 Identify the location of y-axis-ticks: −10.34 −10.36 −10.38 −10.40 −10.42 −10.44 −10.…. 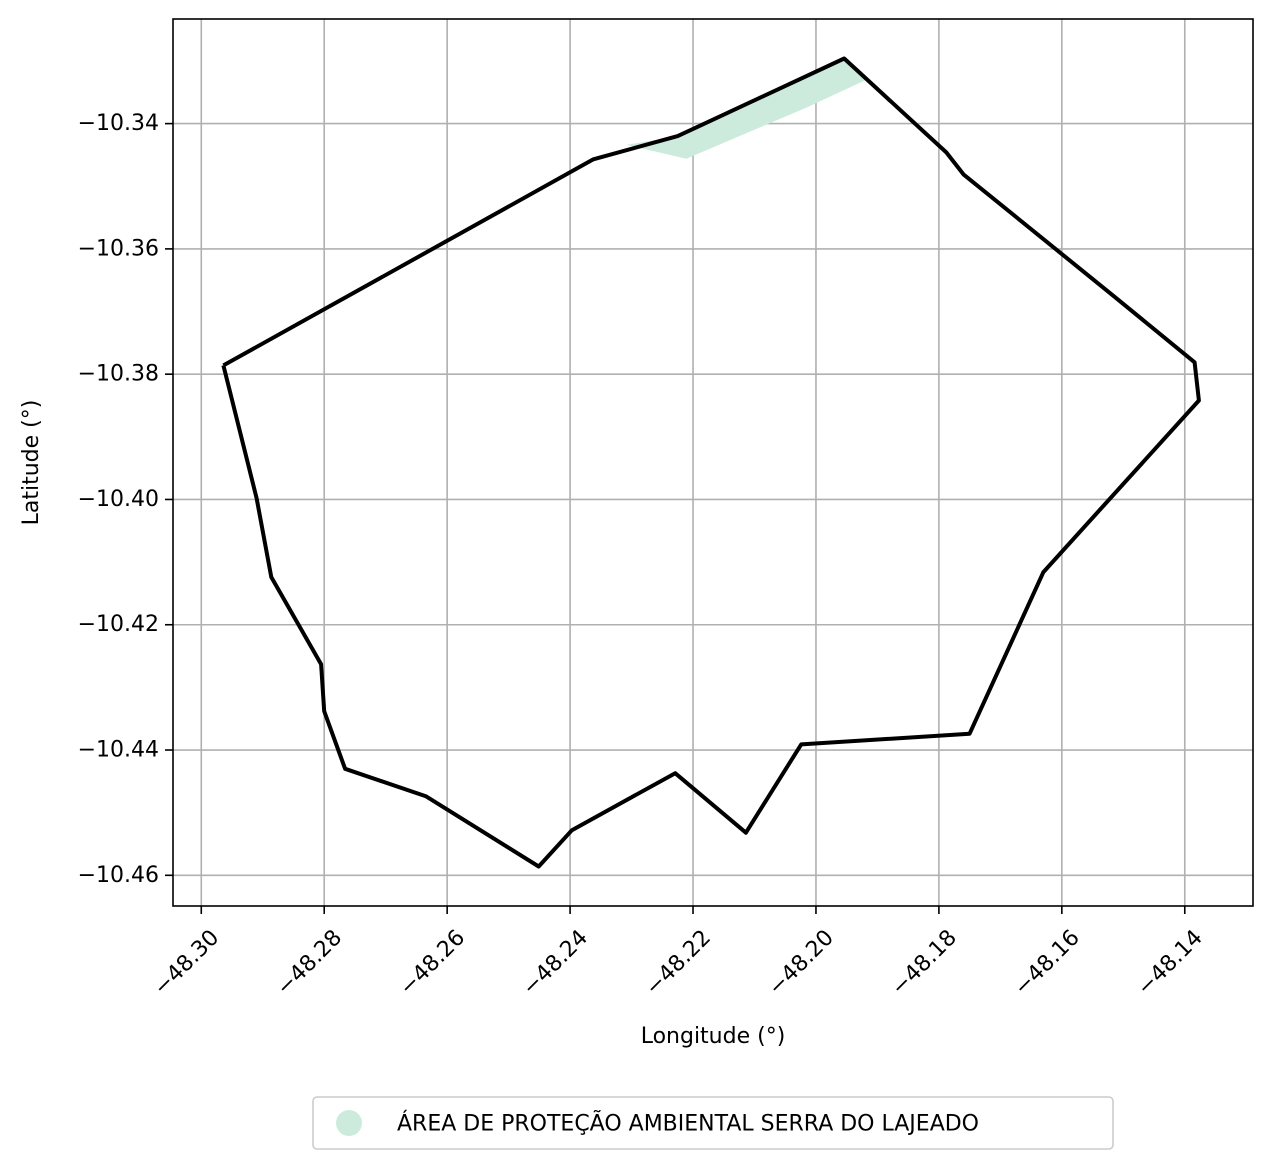
(125, 499).